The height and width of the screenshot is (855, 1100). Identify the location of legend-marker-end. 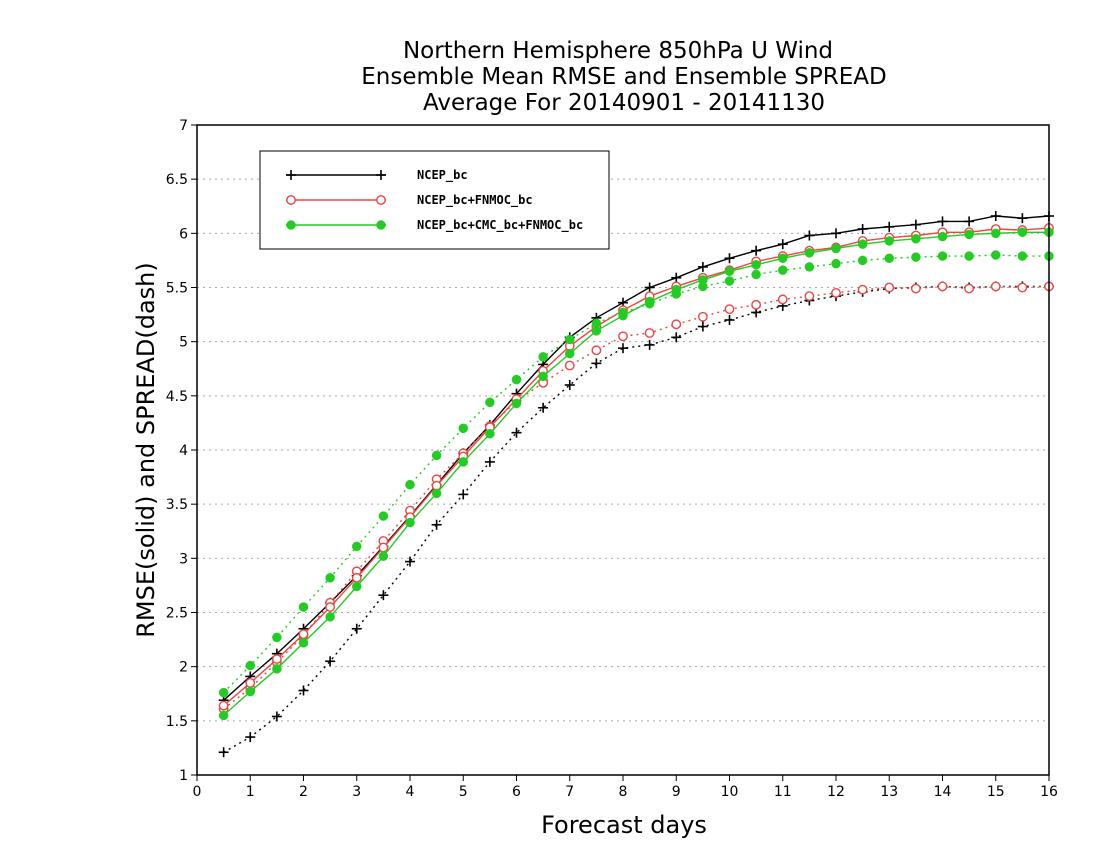
(381, 225).